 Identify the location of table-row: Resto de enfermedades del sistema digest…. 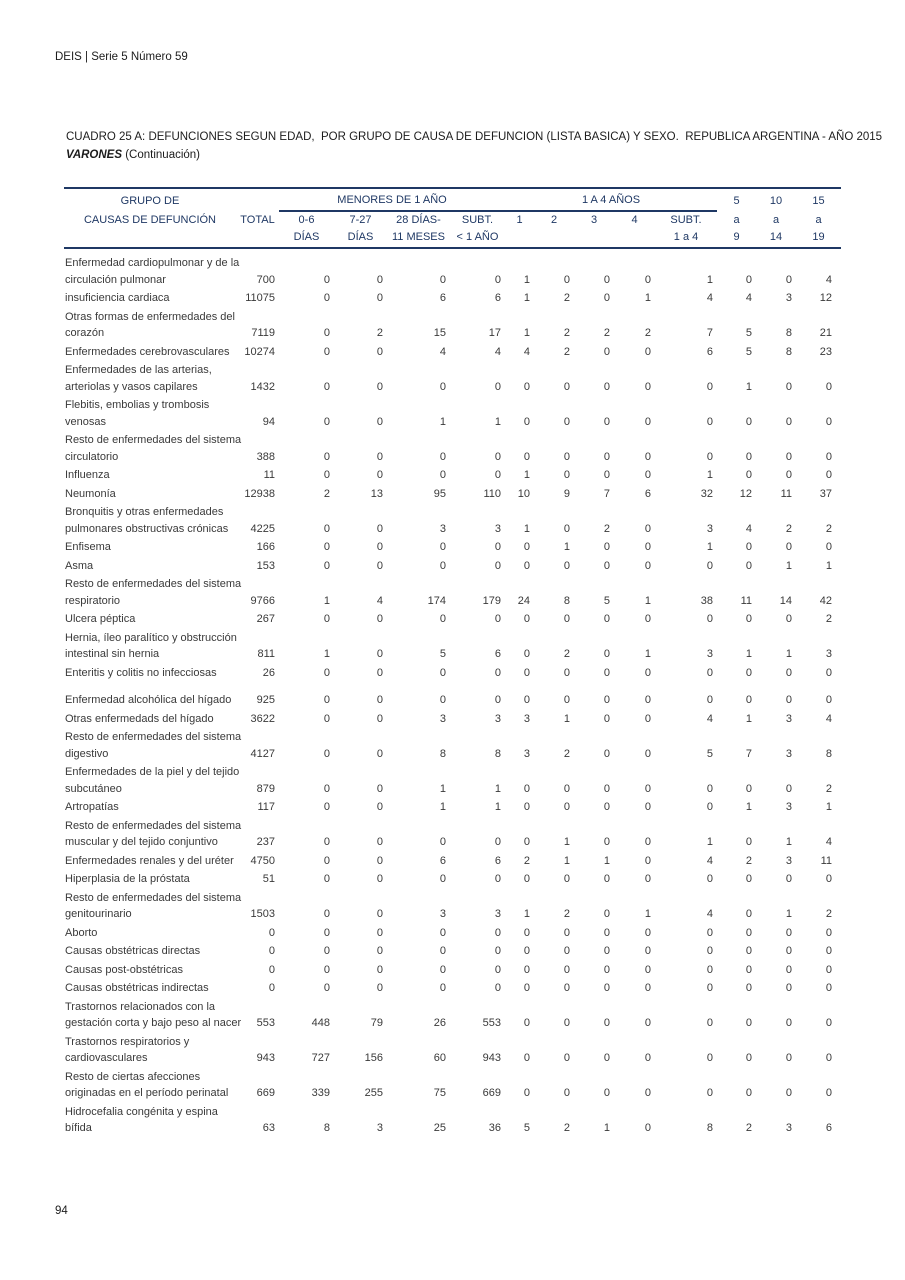
(452, 745).